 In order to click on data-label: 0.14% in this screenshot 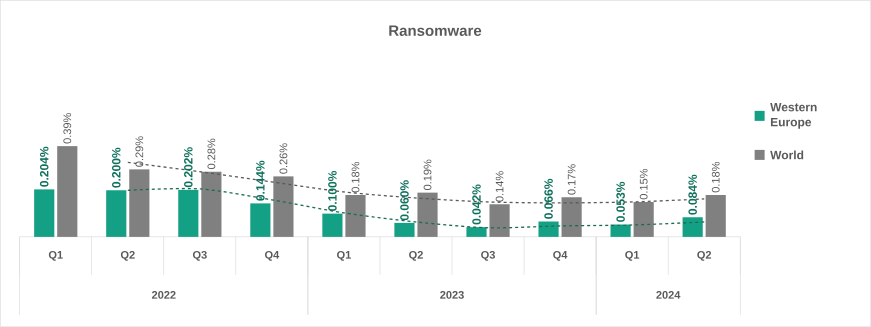, I will do `click(500, 186)`.